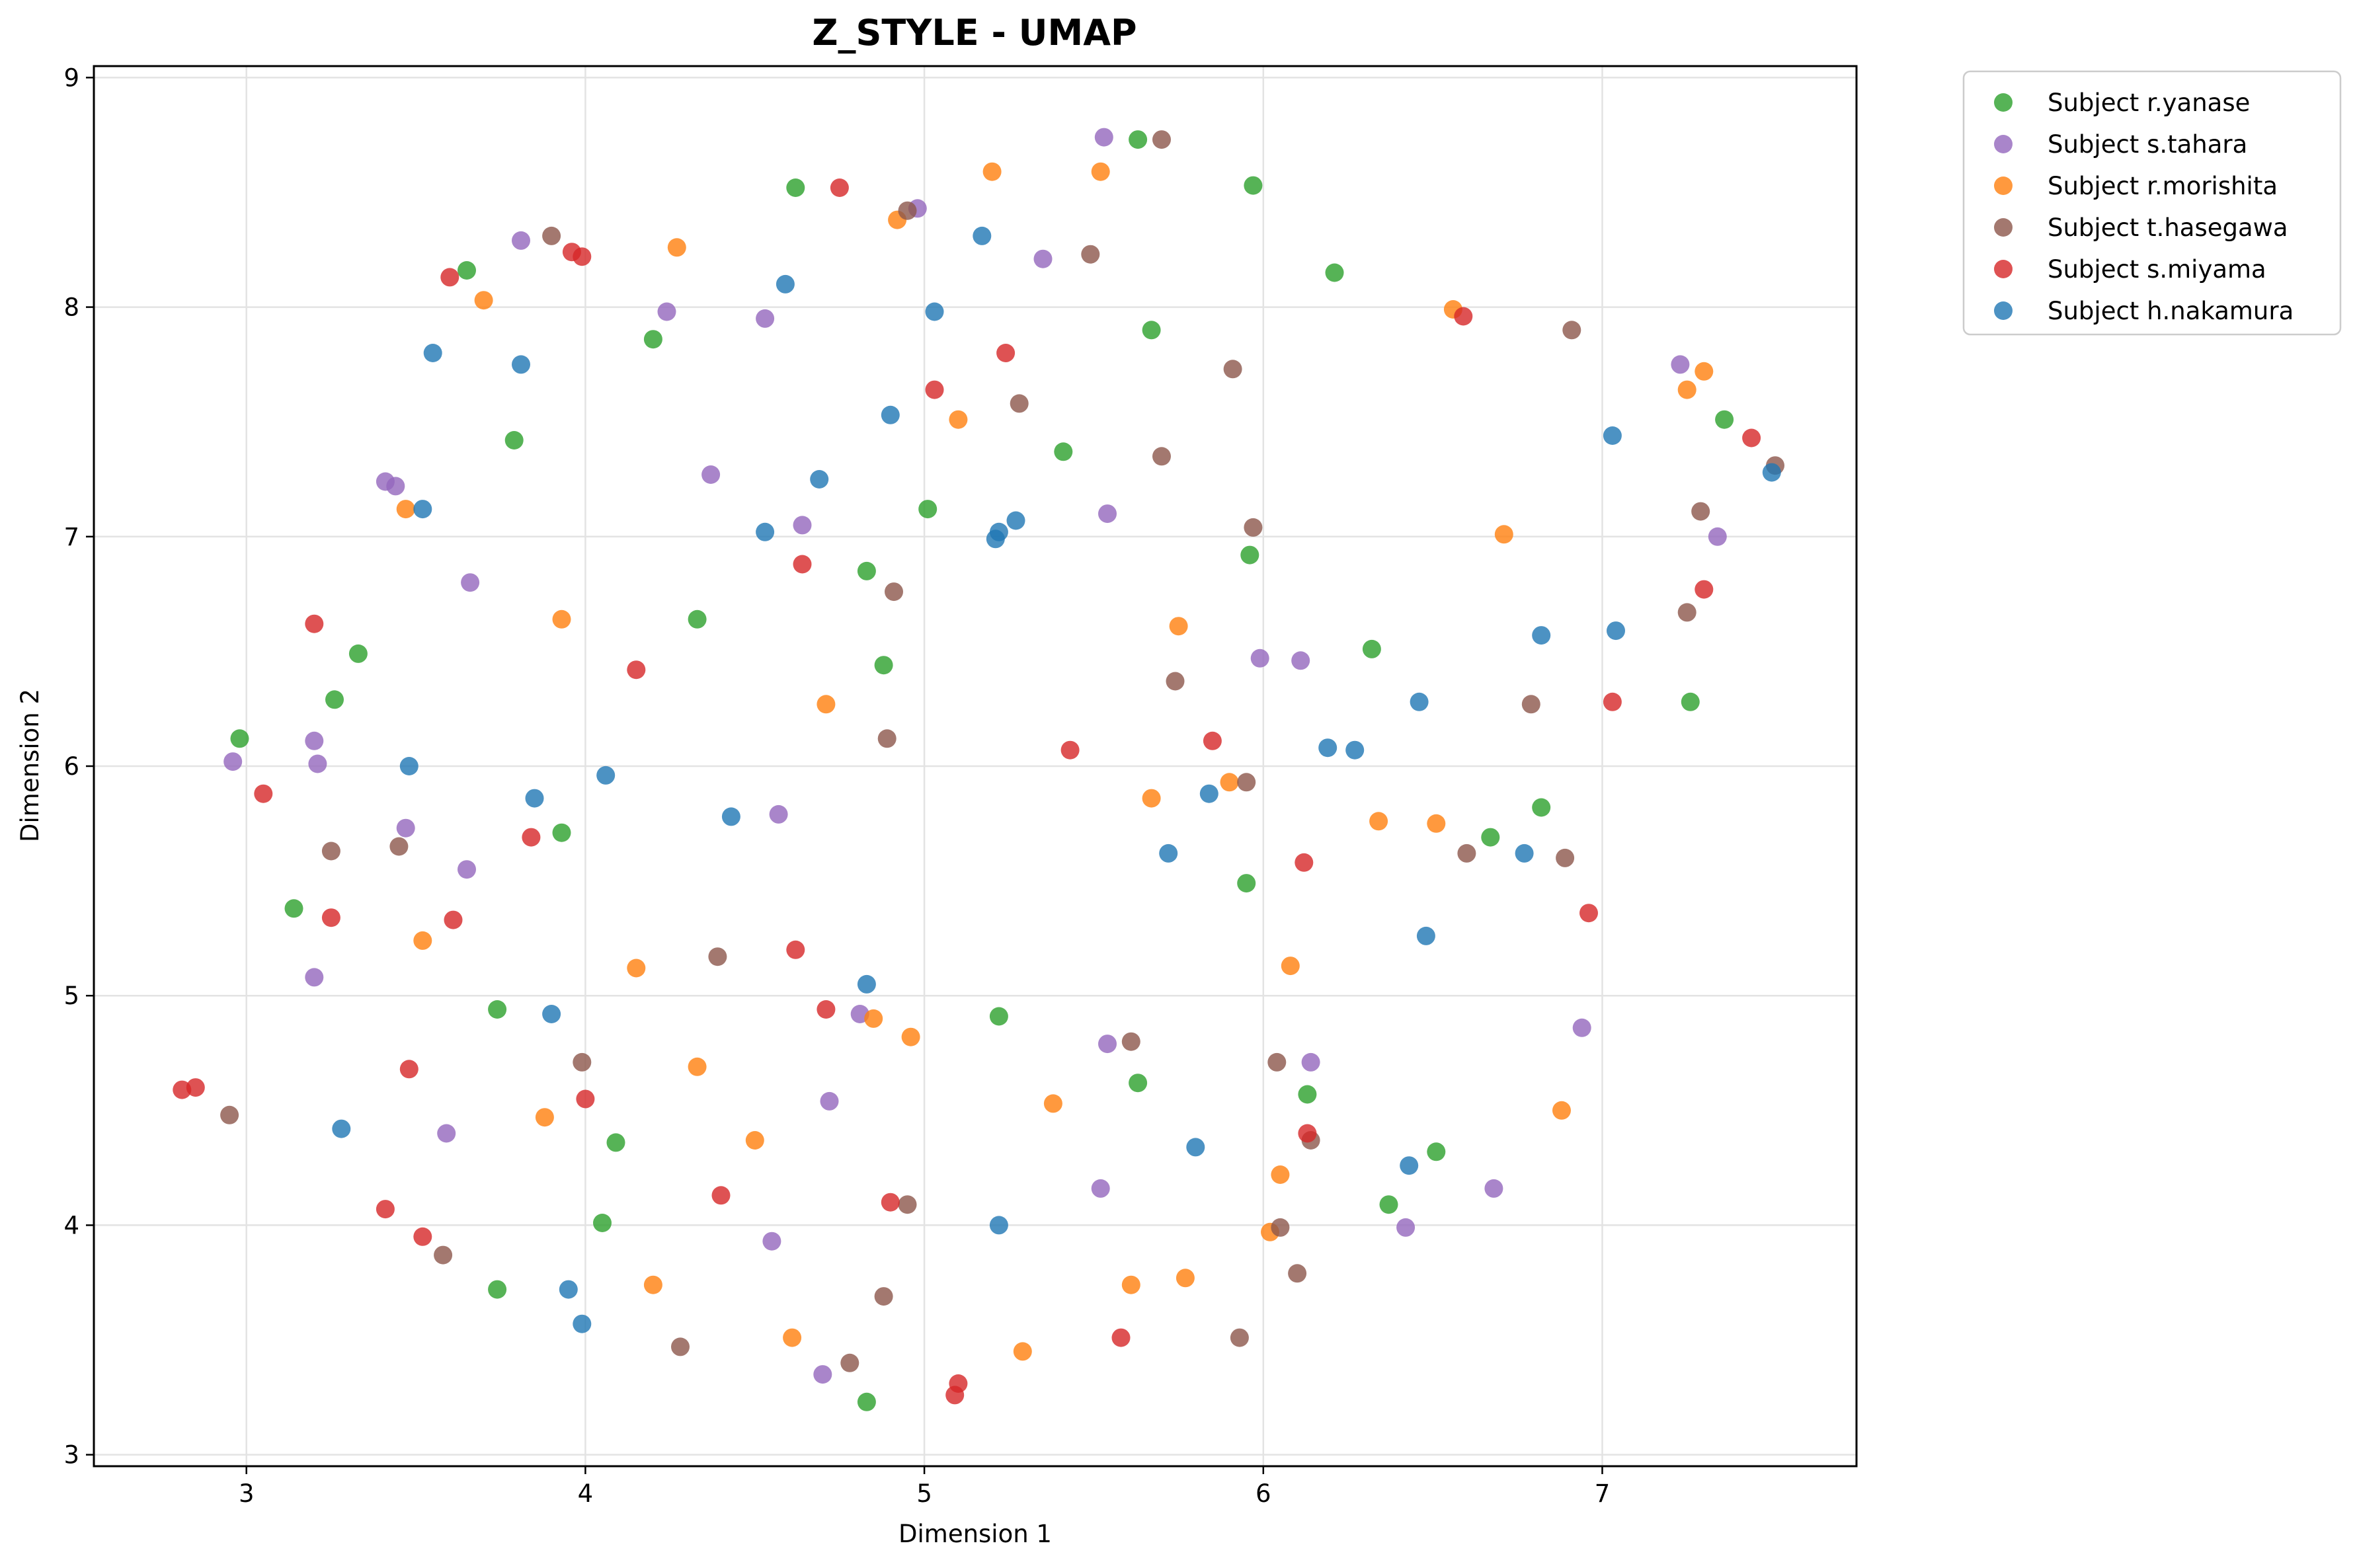 The height and width of the screenshot is (1568, 2355). Describe the element at coordinates (2149, 103) in the screenshot. I see `legend-label: Subject r.yanase` at that location.